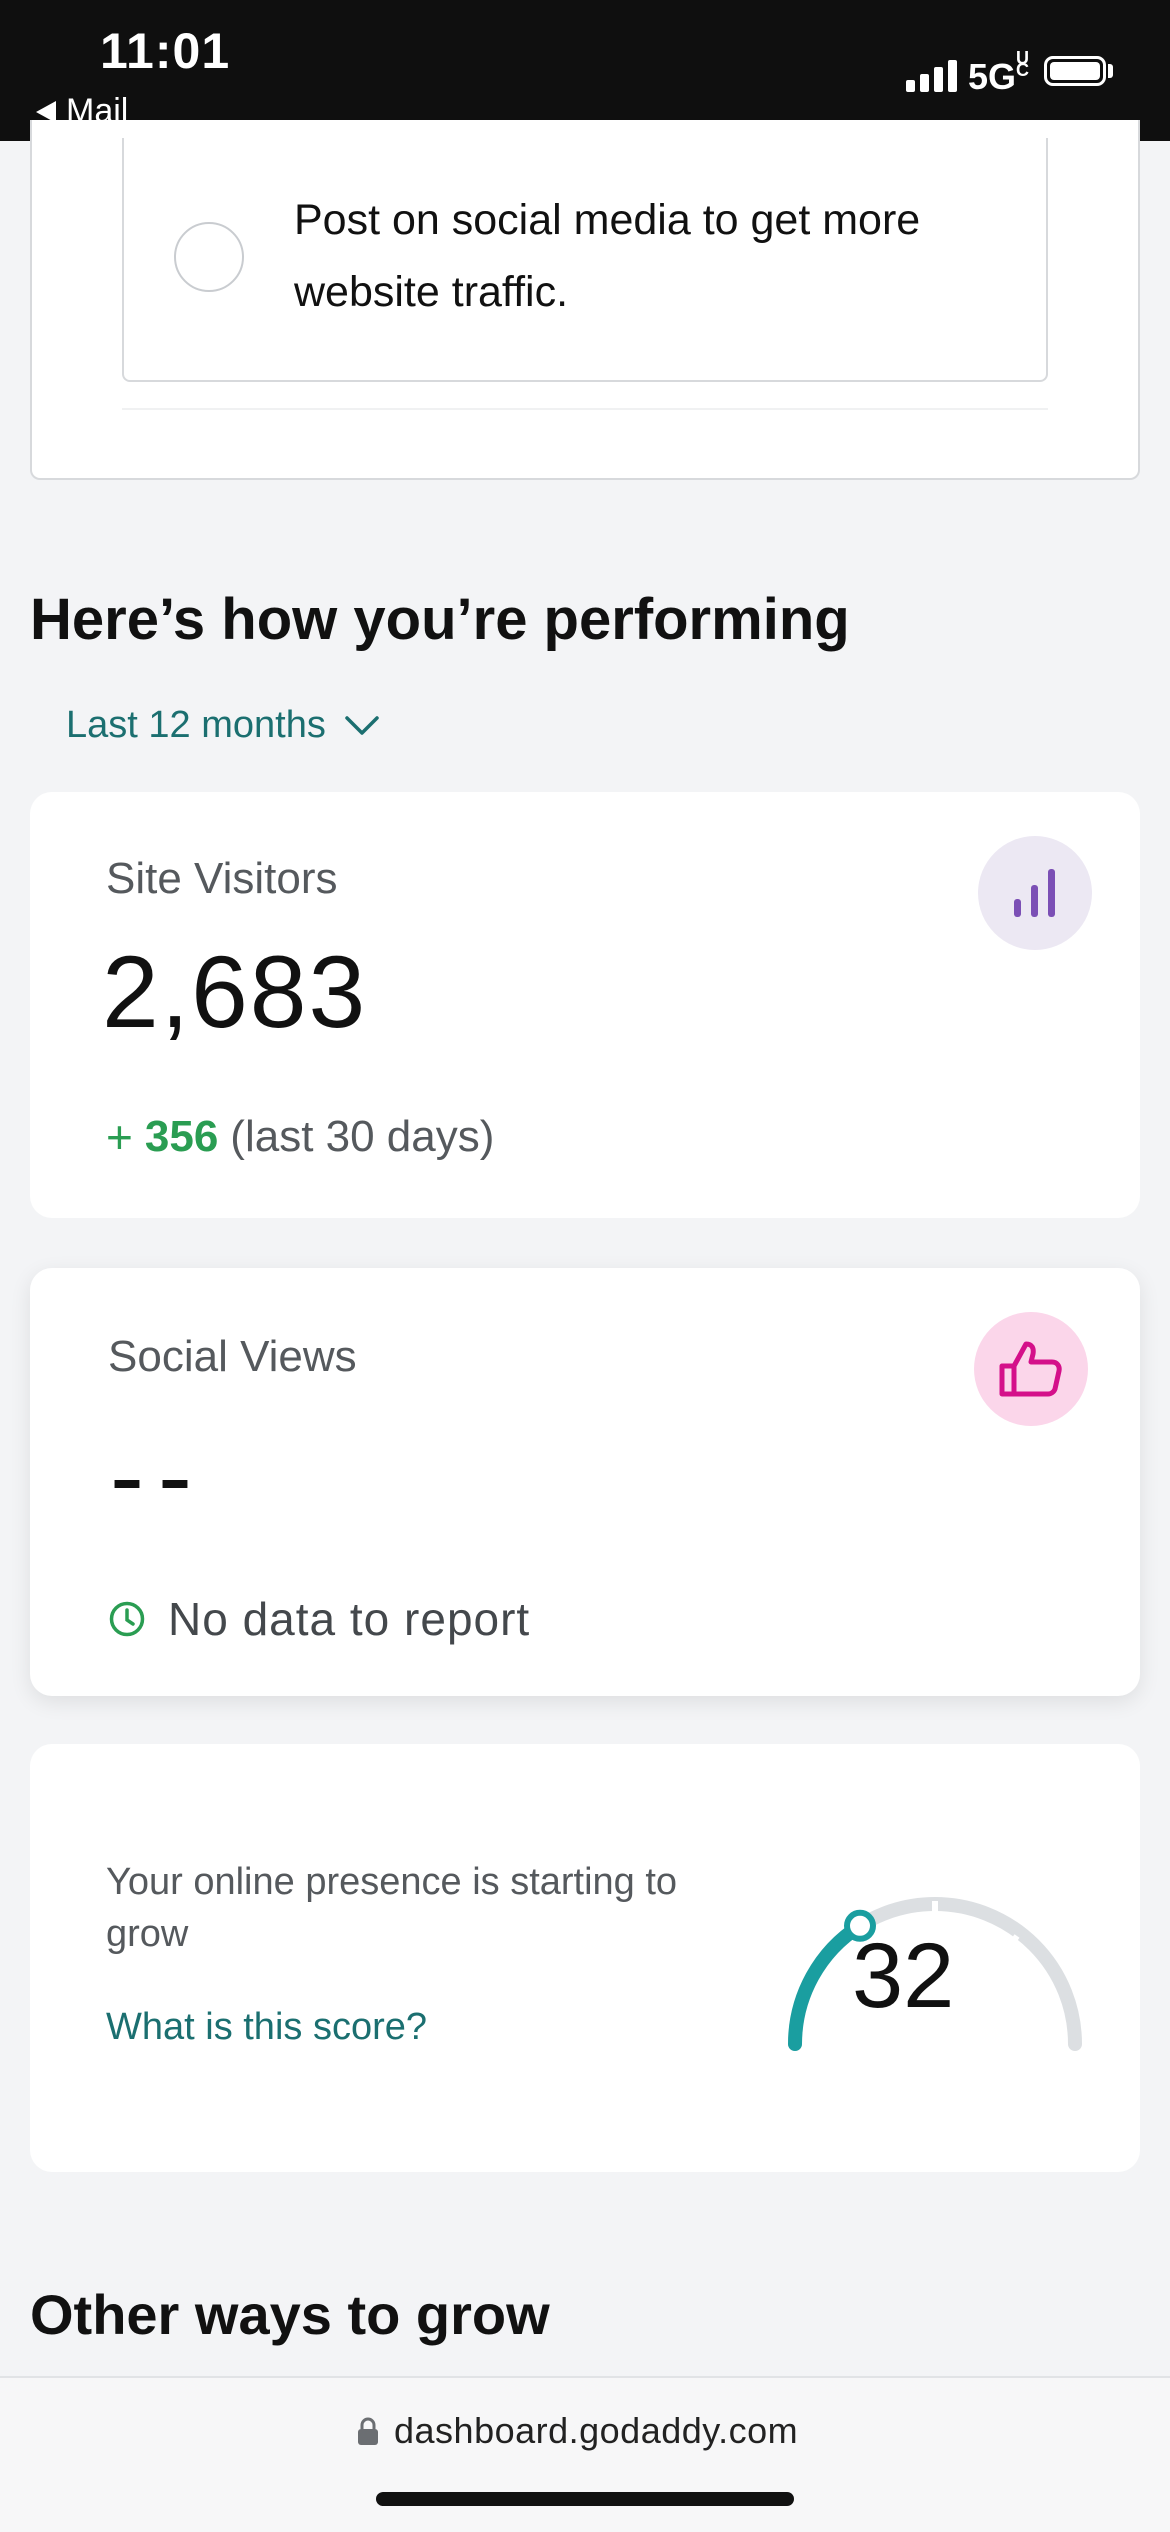 The image size is (1170, 2532). I want to click on thumbs-up-icon, so click(1031, 1369).